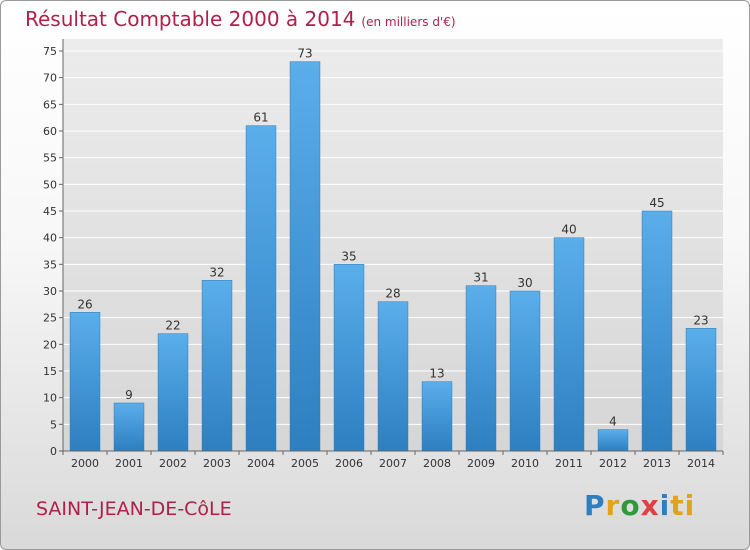 Image resolution: width=750 pixels, height=550 pixels. Describe the element at coordinates (349, 463) in the screenshot. I see `x-tick-label: 2006` at that location.